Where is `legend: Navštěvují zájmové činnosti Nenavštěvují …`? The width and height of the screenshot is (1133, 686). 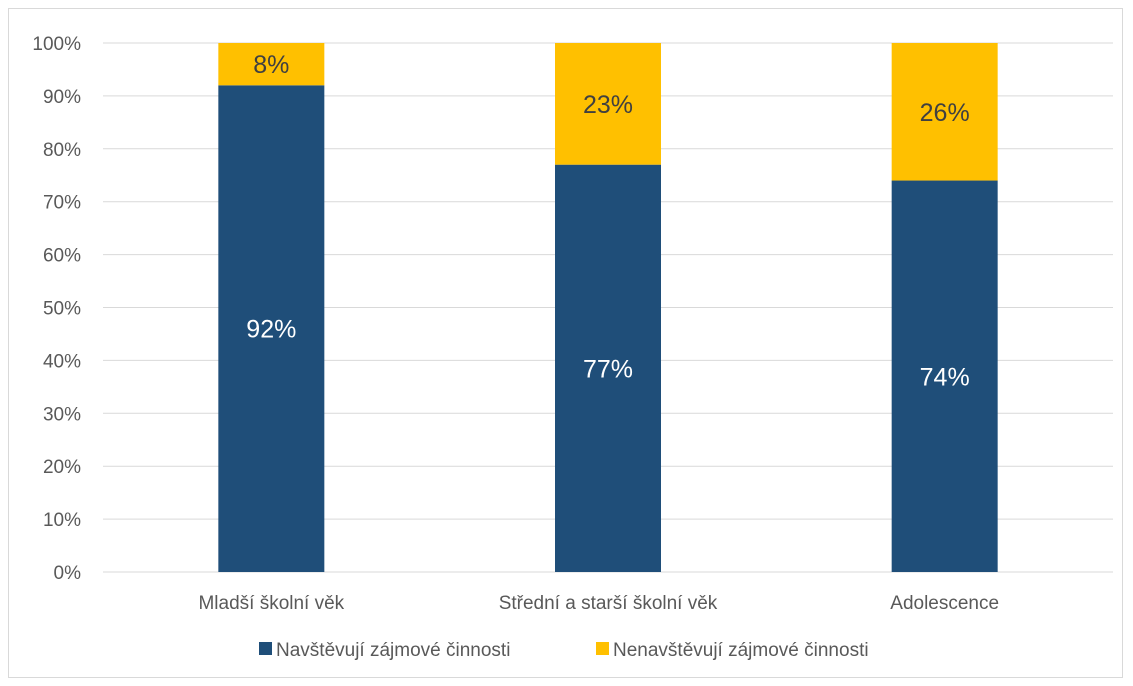 legend: Navštěvují zájmové činnosti Nenavštěvují … is located at coordinates (564, 650).